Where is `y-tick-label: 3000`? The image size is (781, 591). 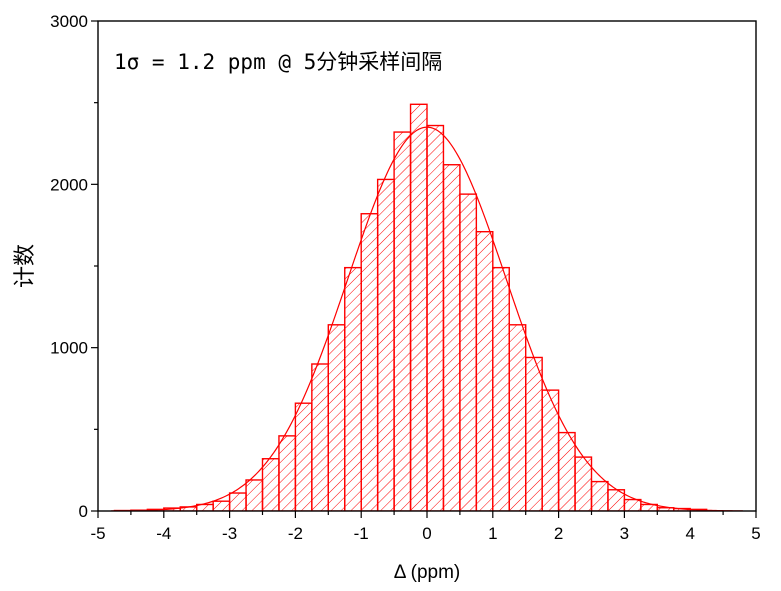
y-tick-label: 3000 is located at coordinates (69, 21).